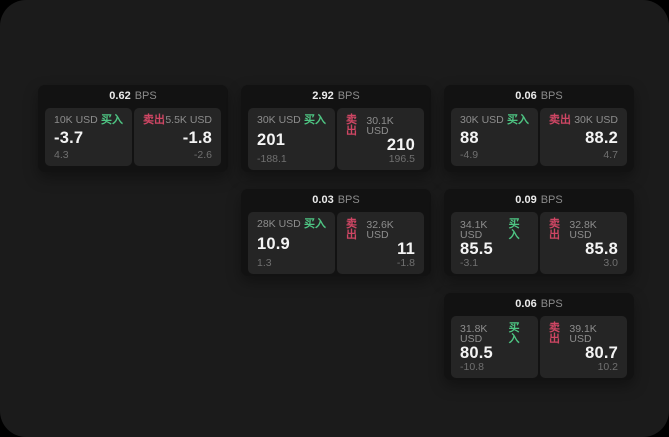  I want to click on buy-price: -3.7, so click(69, 137).